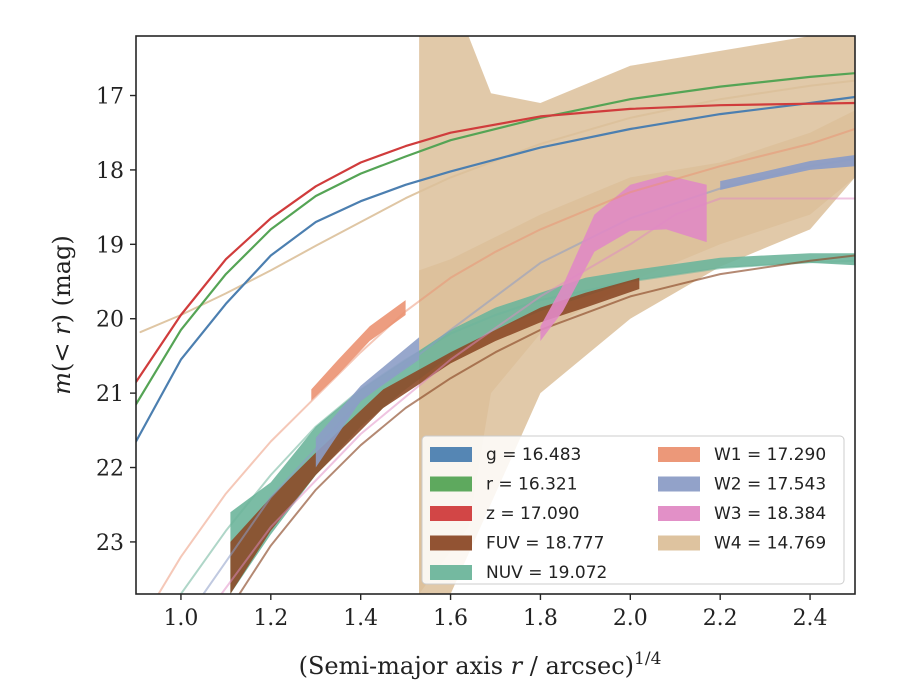 This screenshot has height=700, width=900. I want to click on legend-swatch-w3, so click(679, 513).